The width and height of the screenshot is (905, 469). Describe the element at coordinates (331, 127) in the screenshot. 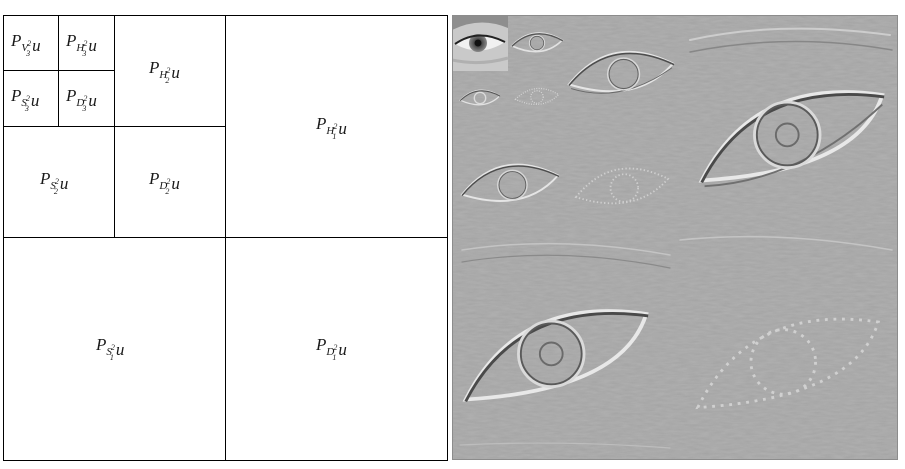

I see `cell-label-h1: PH2 1 u` at that location.